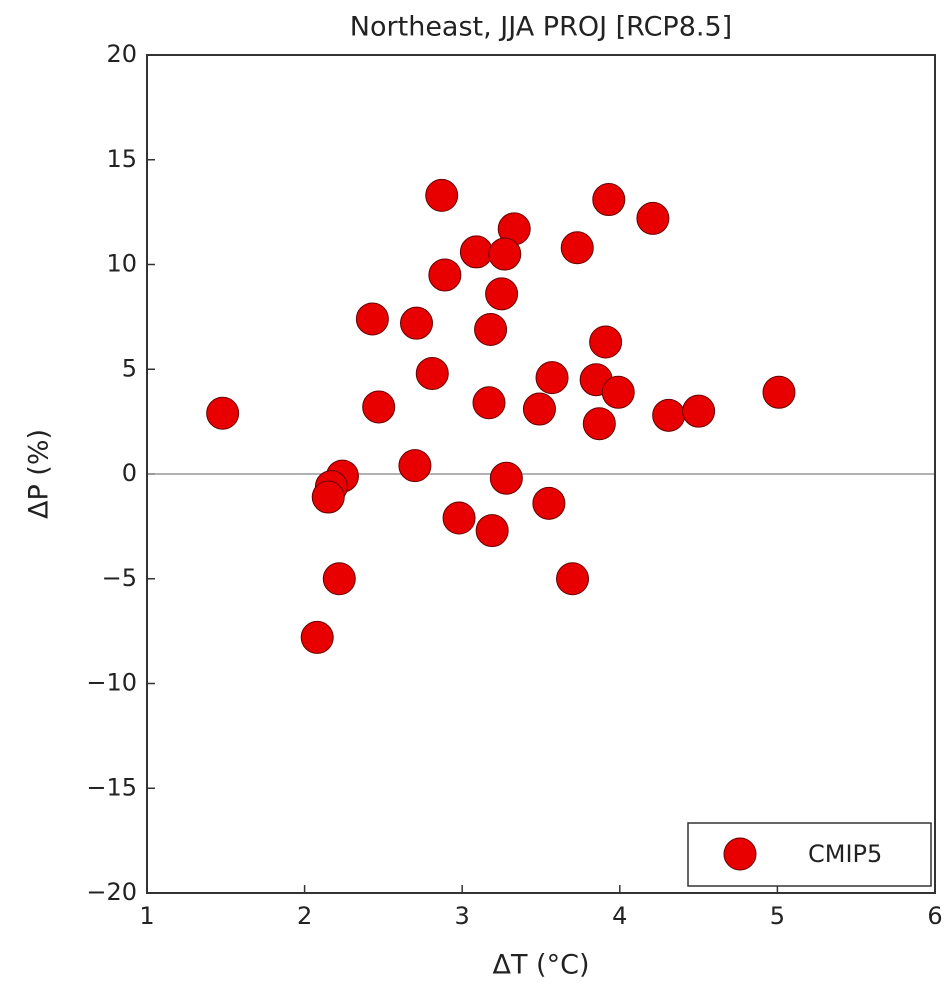  I want to click on y-tick-label: −5, so click(119, 578).